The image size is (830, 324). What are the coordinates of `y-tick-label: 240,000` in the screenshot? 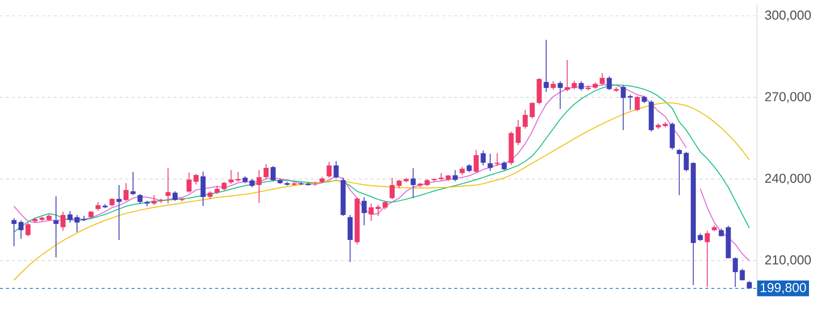 It's located at (788, 179).